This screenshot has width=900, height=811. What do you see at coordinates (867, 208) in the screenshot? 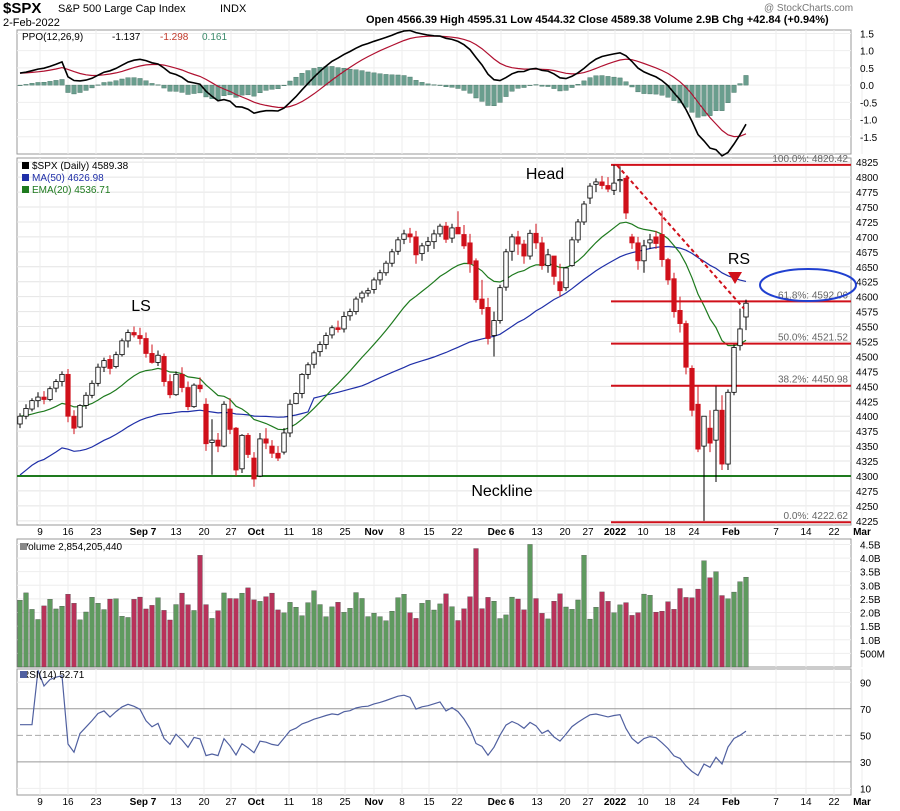
I see `price-tick-label: 4750` at bounding box center [867, 208].